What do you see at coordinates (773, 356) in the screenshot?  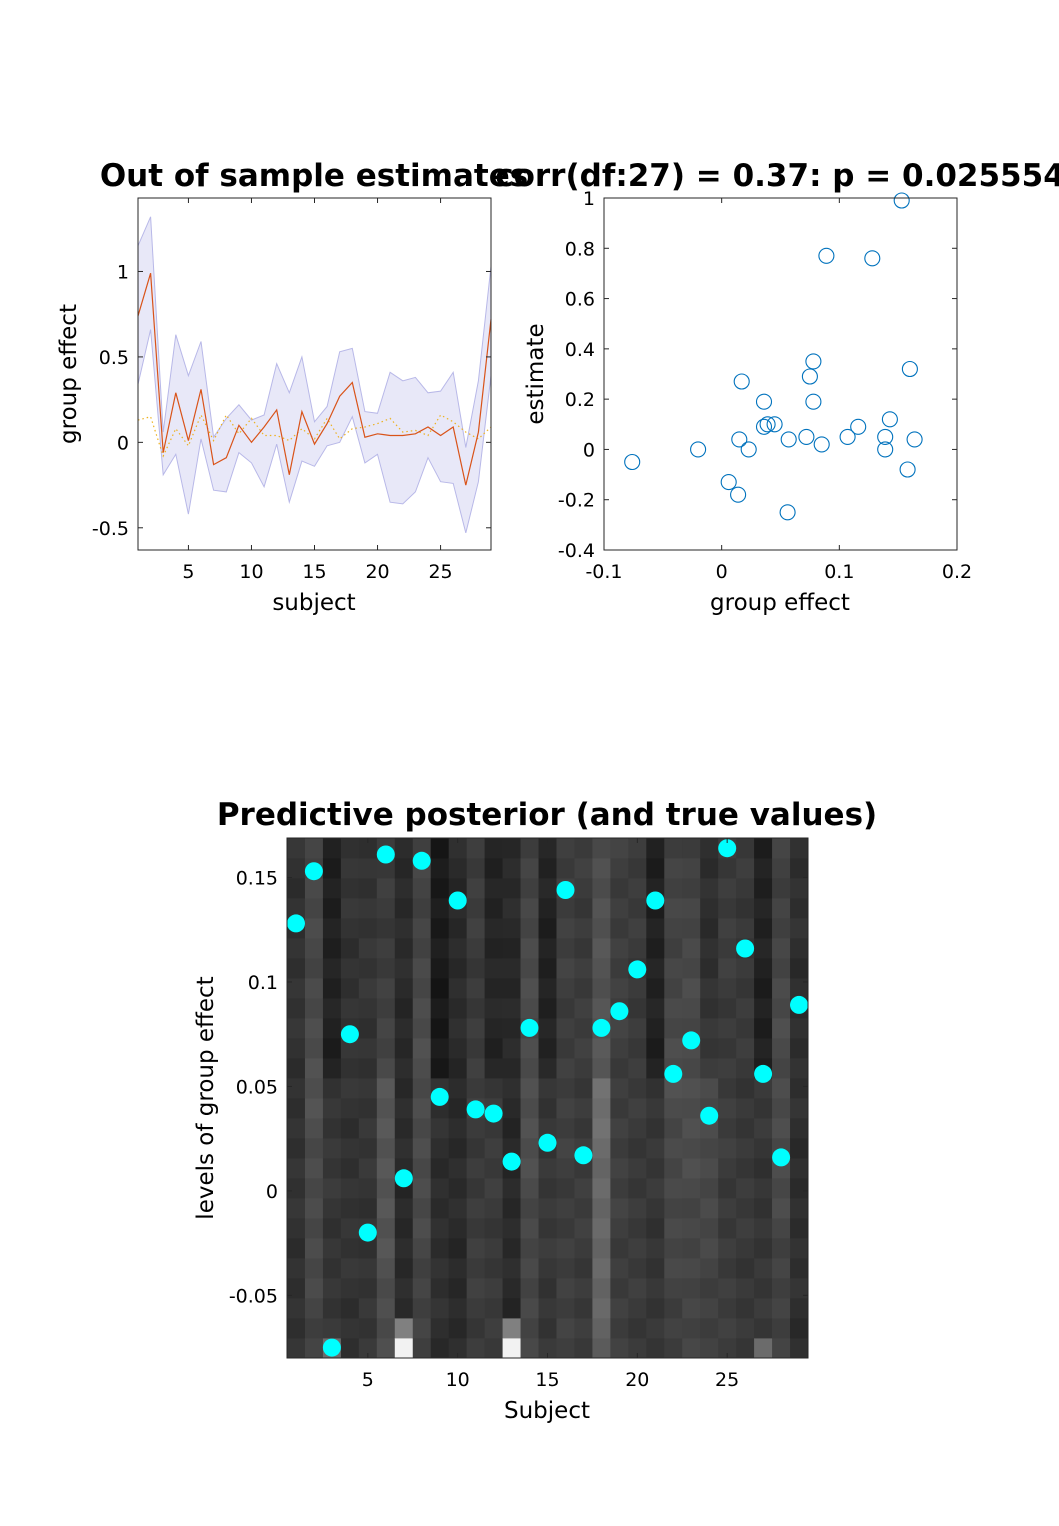 I see `scatter-points` at bounding box center [773, 356].